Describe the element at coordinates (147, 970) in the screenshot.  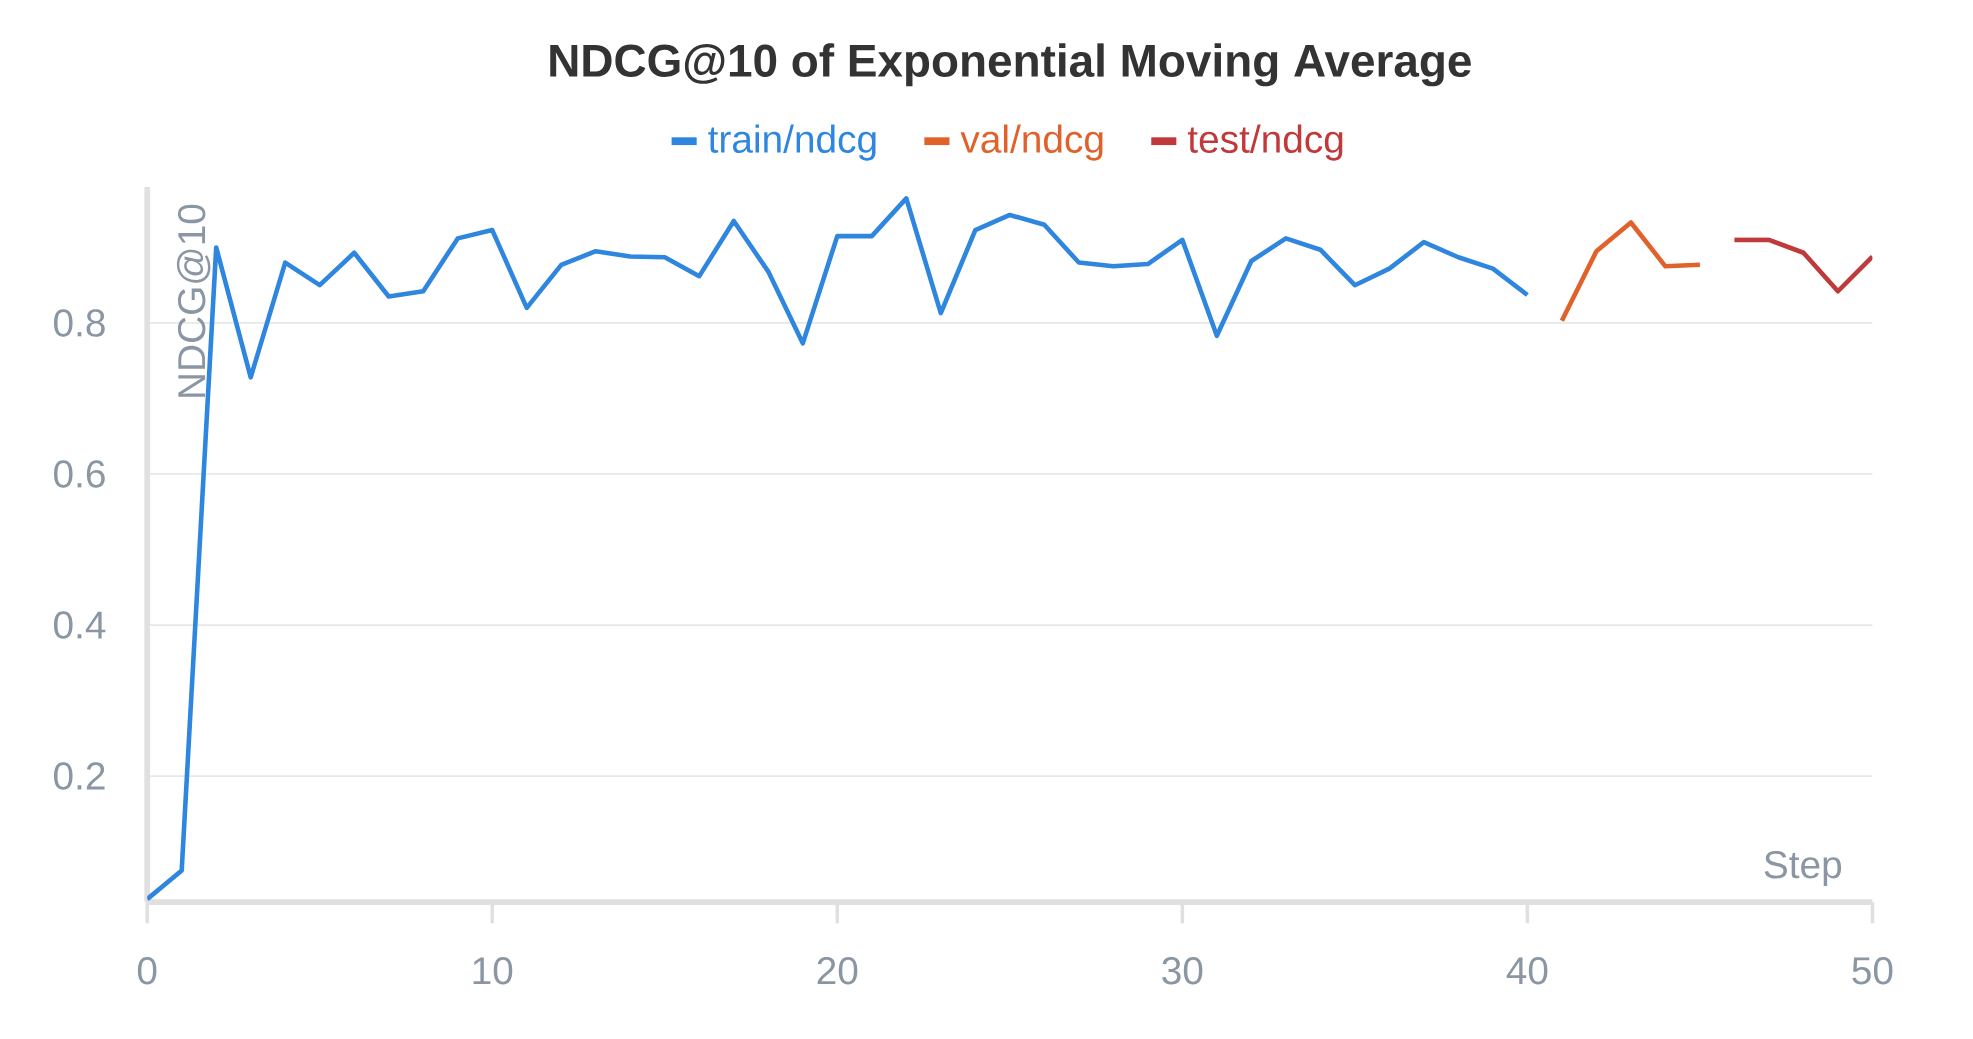
I see `x-tick-label: 0` at that location.